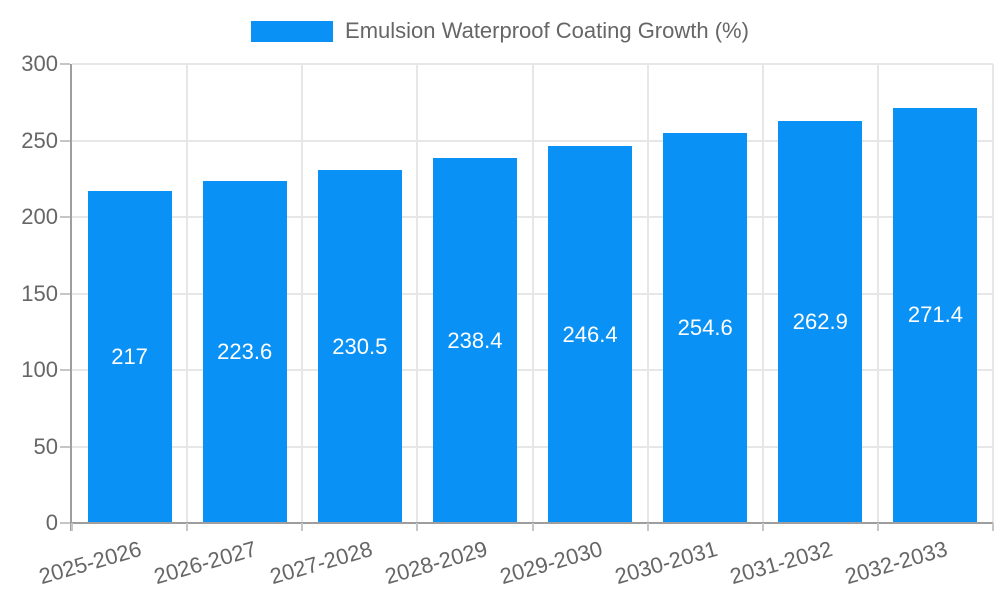  What do you see at coordinates (39, 369) in the screenshot?
I see `y-axis-label: 100` at bounding box center [39, 369].